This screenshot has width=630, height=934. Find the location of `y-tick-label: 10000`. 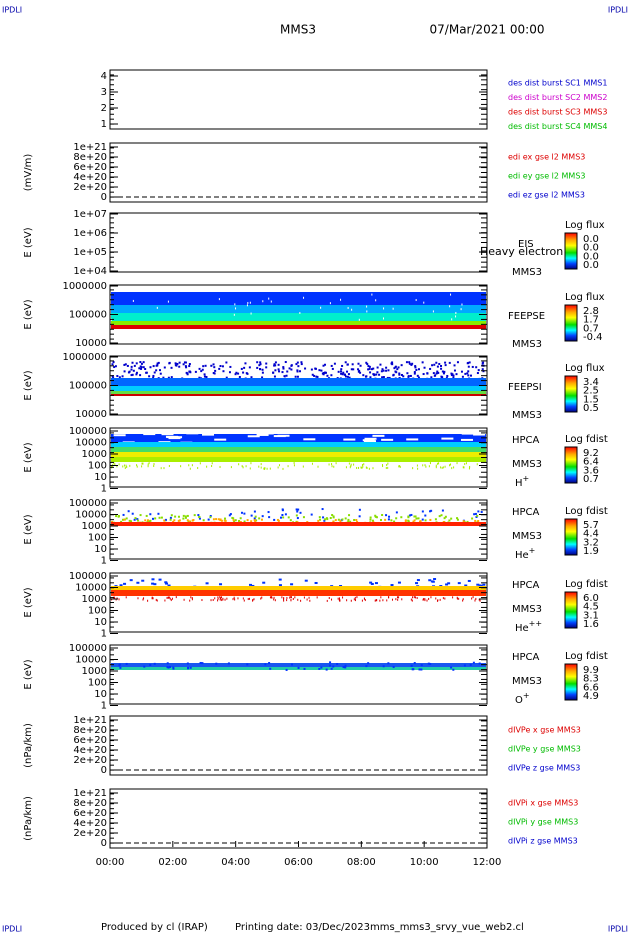

y-tick-label: 10000 is located at coordinates (91, 660).